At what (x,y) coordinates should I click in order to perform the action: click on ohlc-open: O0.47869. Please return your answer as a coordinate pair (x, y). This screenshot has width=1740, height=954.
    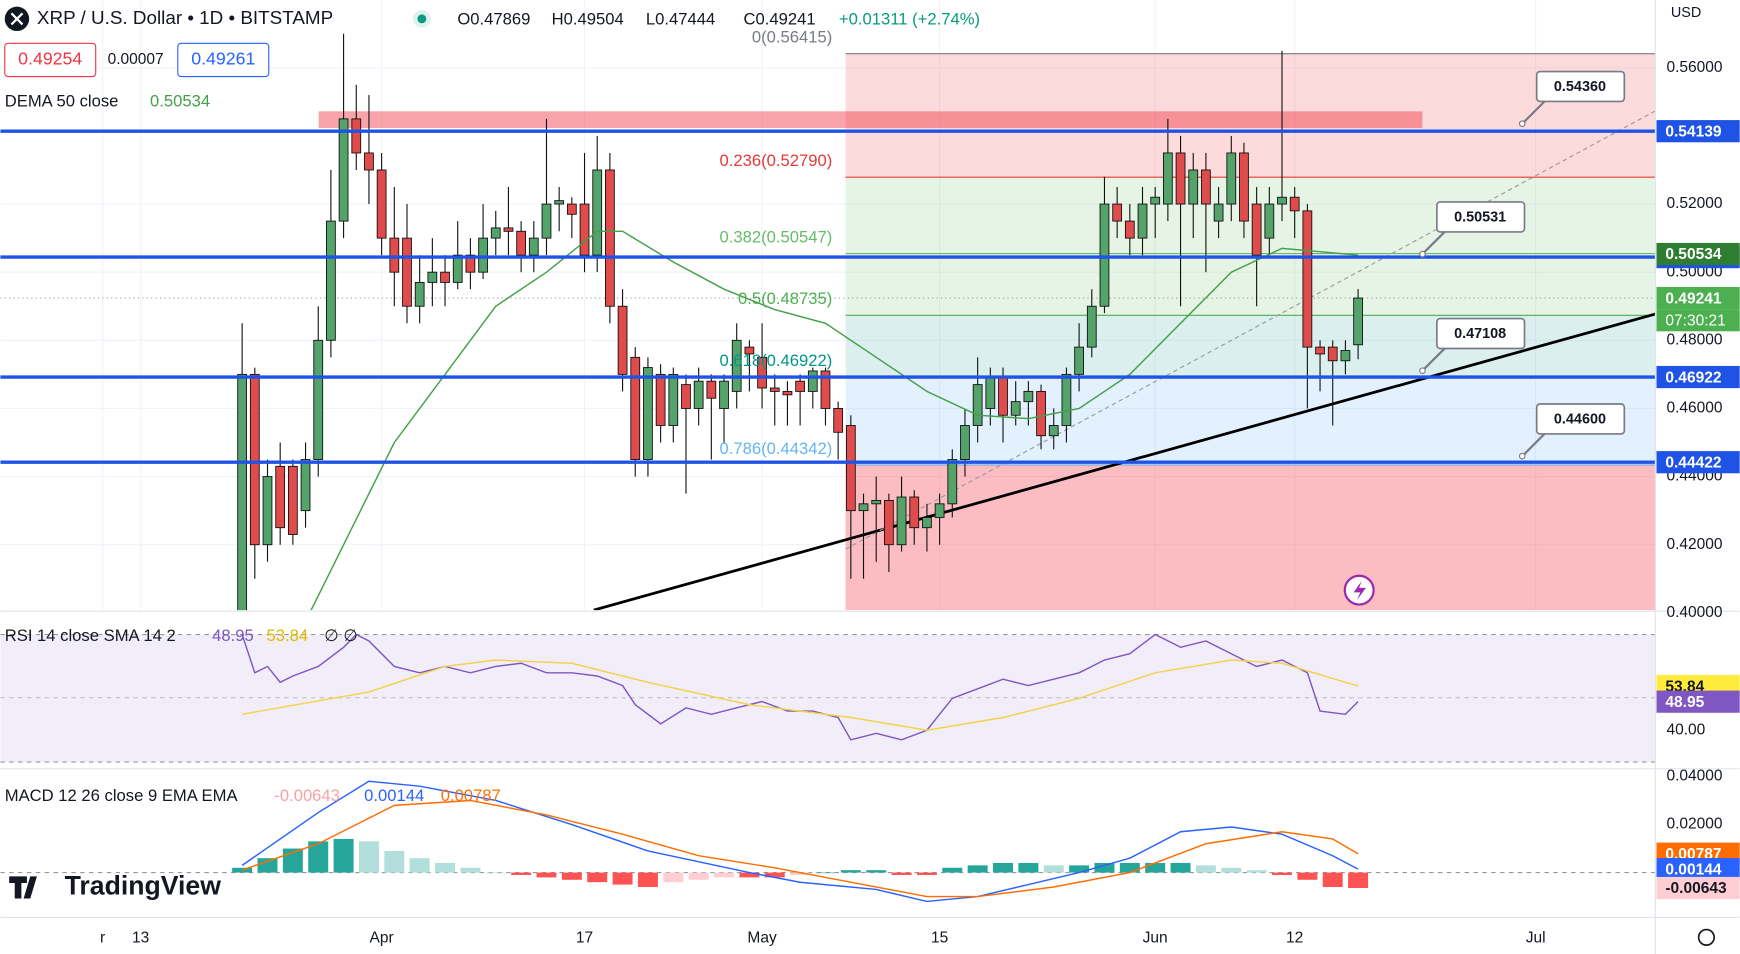
    Looking at the image, I should click on (493, 18).